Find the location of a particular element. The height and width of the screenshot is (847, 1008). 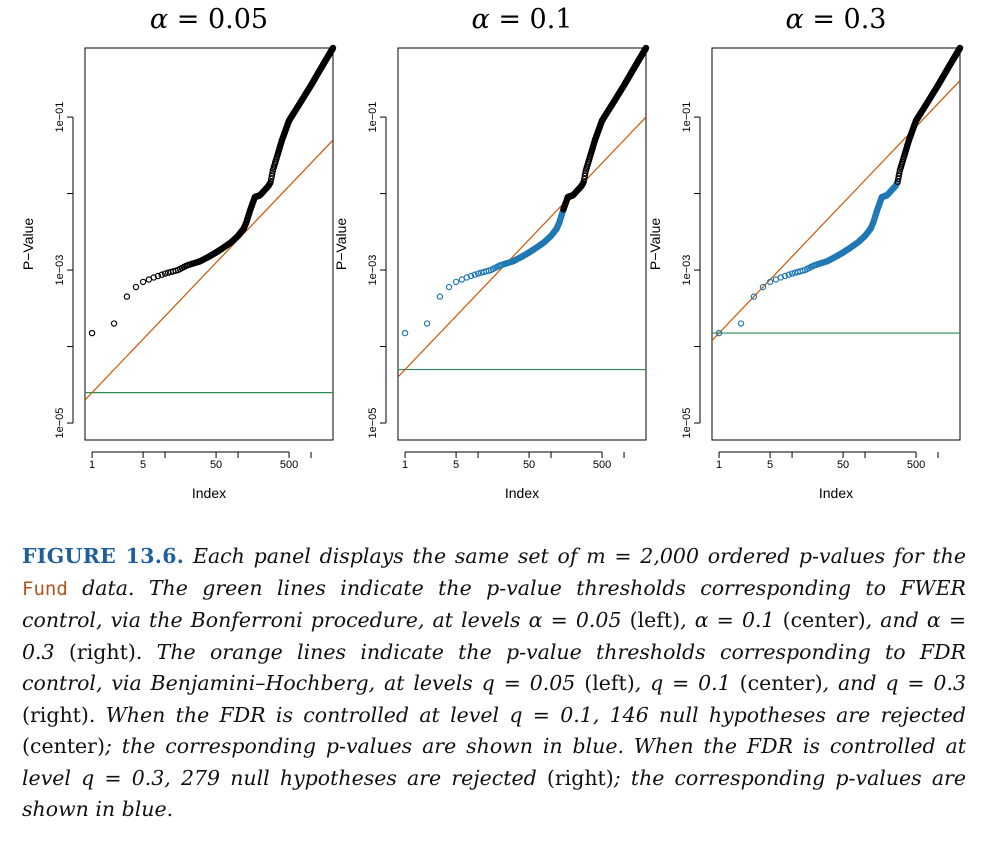

caption-math: α = 0.3 is located at coordinates (494, 636).